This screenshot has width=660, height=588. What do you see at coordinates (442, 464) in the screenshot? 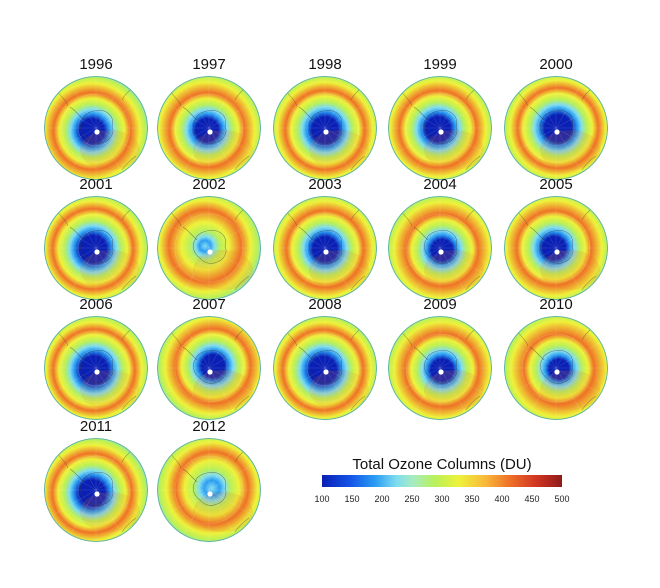
I see `legend-title: Total Ozone Columns (DU)` at bounding box center [442, 464].